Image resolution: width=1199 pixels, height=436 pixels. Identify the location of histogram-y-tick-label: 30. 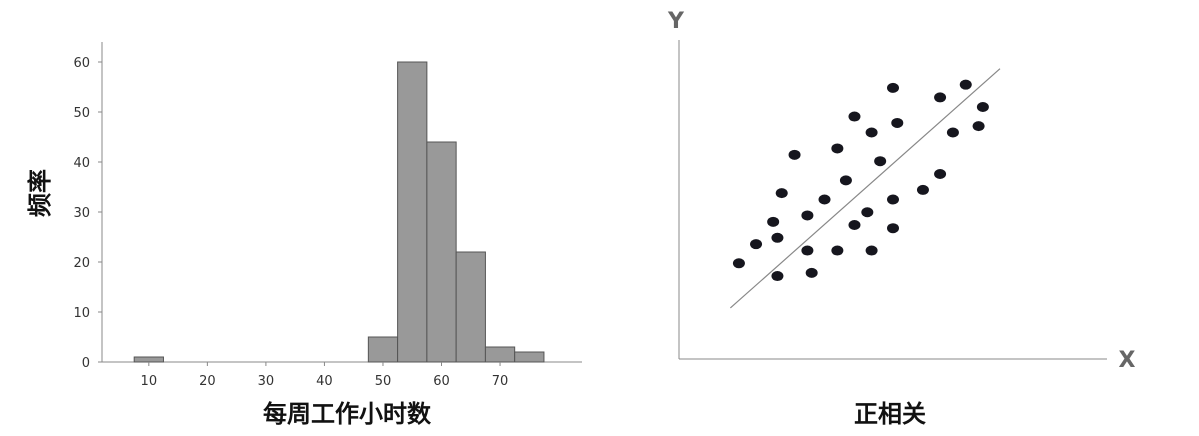
(81, 213).